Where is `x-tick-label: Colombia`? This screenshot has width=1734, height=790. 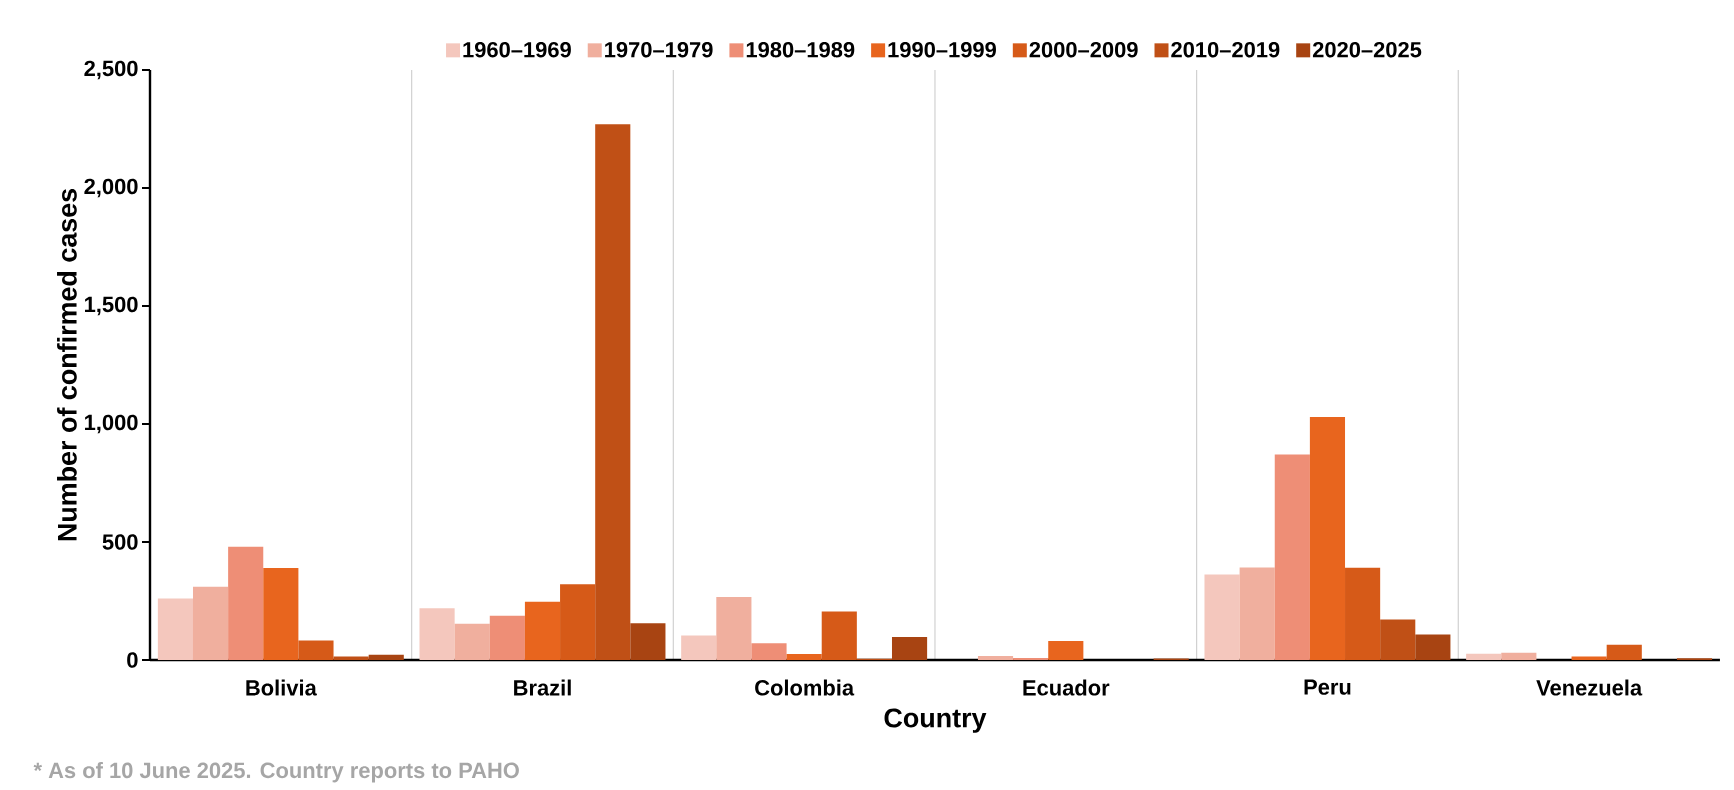
x-tick-label: Colombia is located at coordinates (805, 687).